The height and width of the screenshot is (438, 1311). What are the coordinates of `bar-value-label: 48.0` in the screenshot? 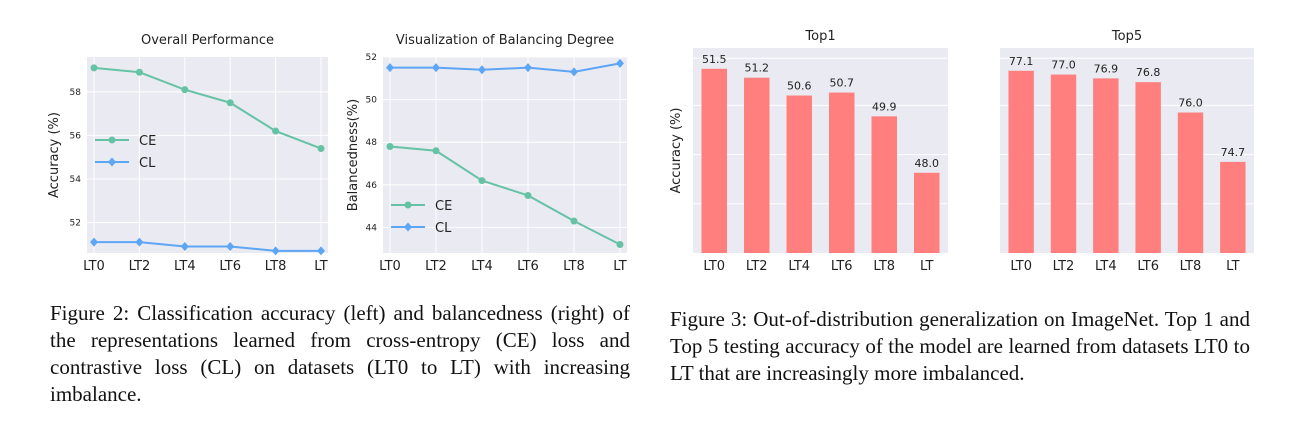 It's located at (927, 163).